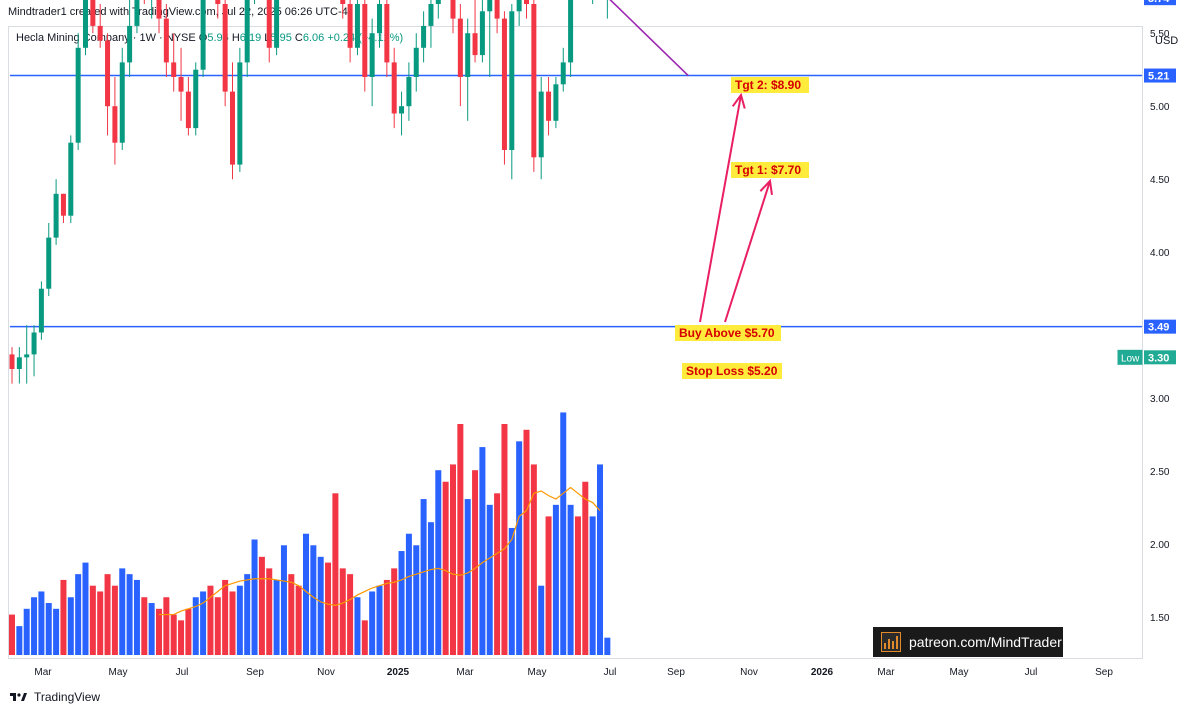 This screenshot has height=714, width=1199. Describe the element at coordinates (968, 642) in the screenshot. I see `patreon-watermark: patreon.com/MindTrader` at that location.